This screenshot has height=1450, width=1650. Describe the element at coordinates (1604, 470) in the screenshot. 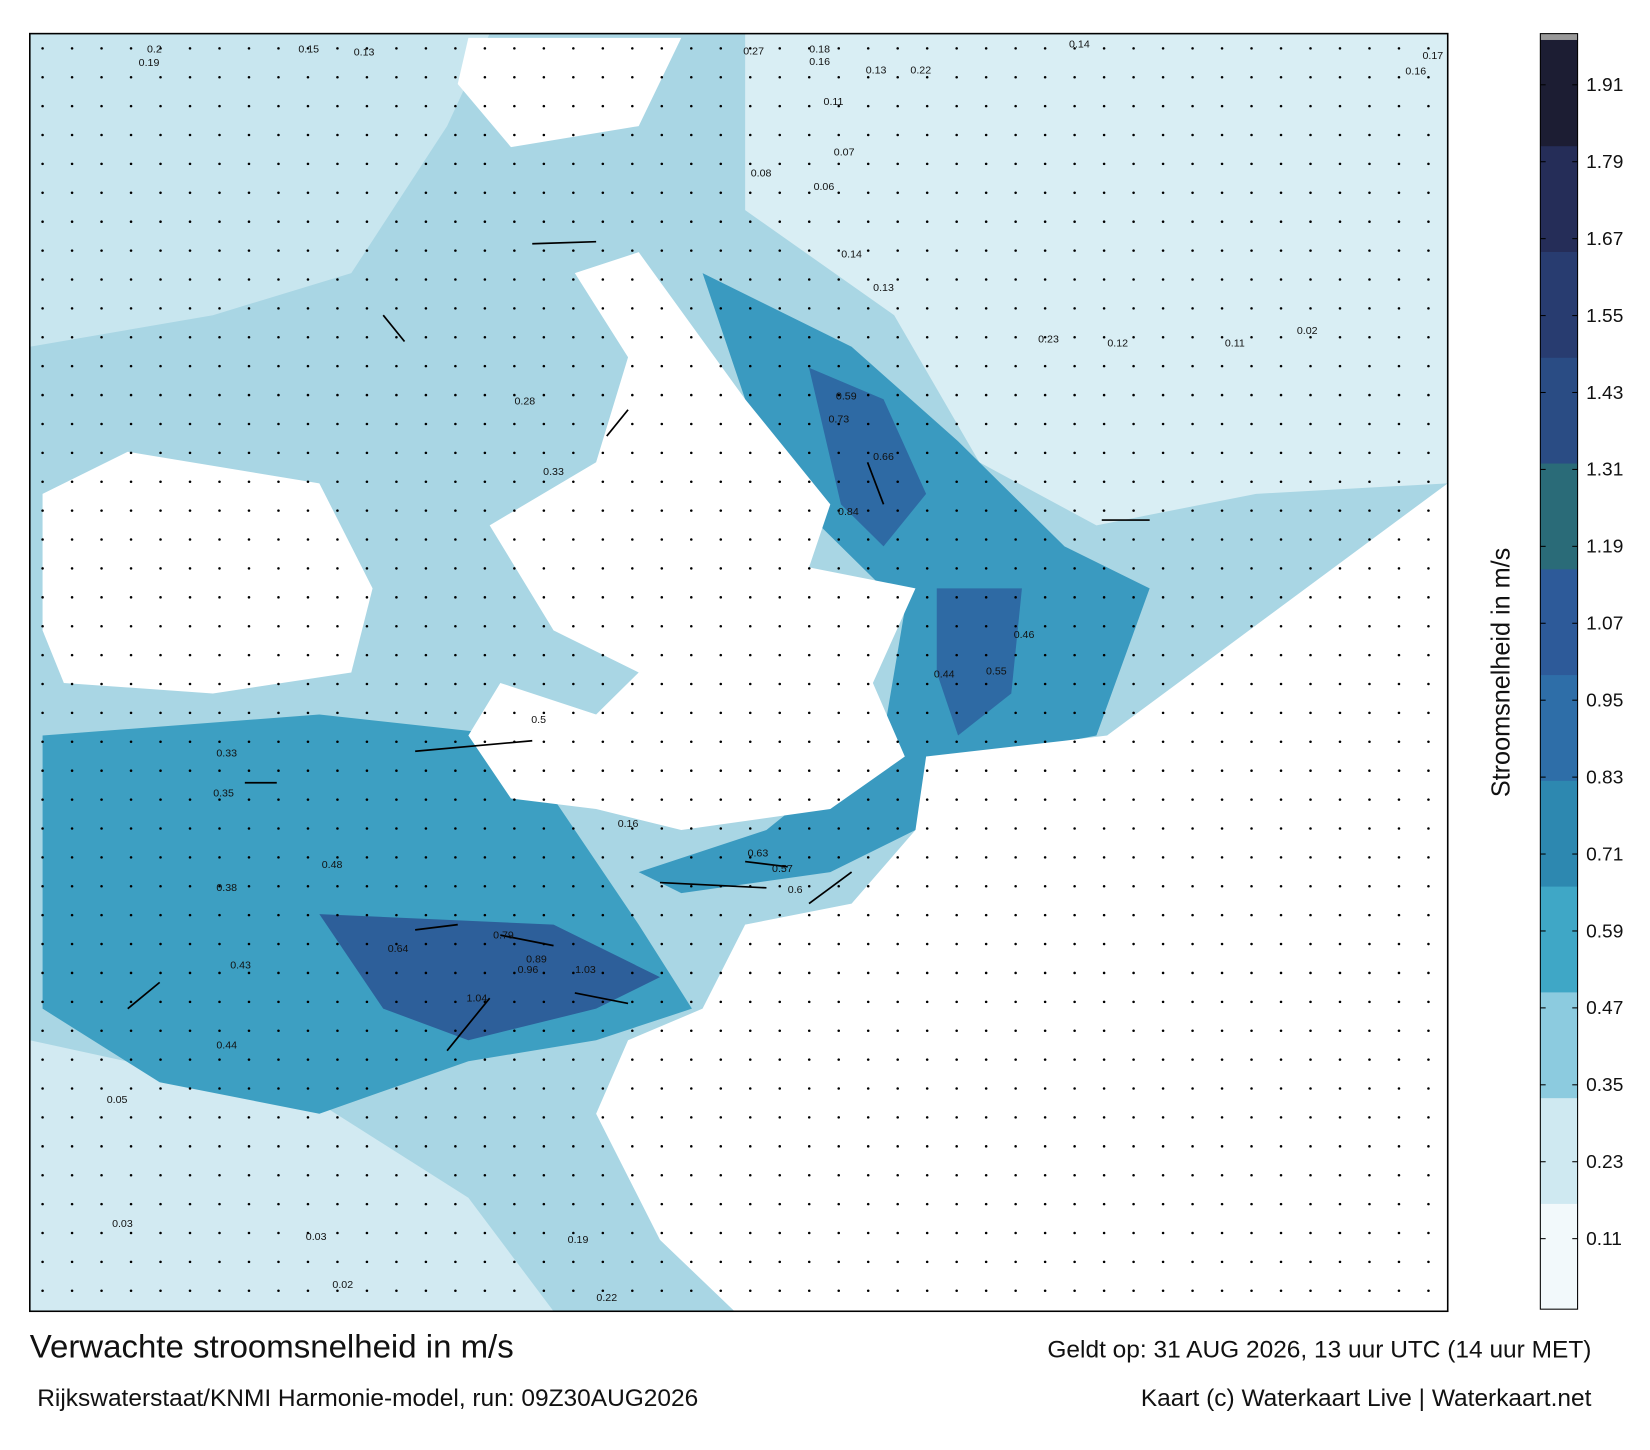

I see `colorbar-tick-label: 1.31` at that location.